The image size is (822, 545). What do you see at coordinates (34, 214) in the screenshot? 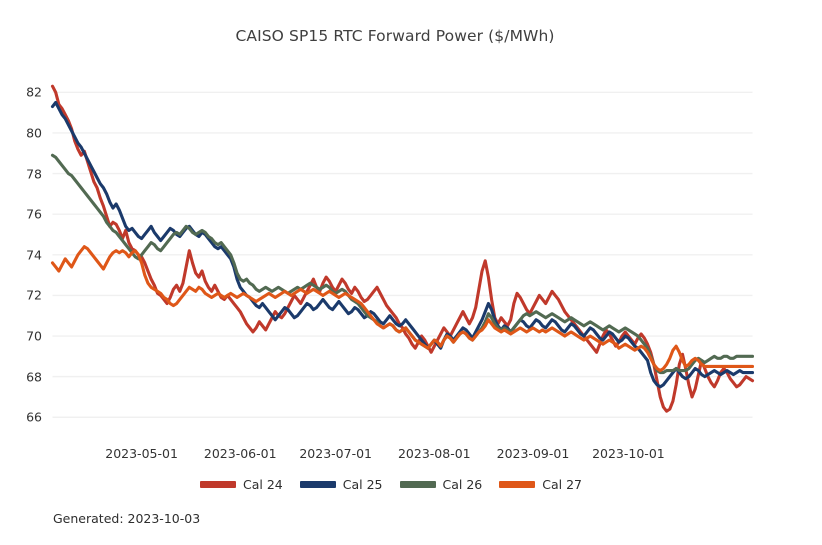
I see `y-tick-label: 76` at bounding box center [34, 214].